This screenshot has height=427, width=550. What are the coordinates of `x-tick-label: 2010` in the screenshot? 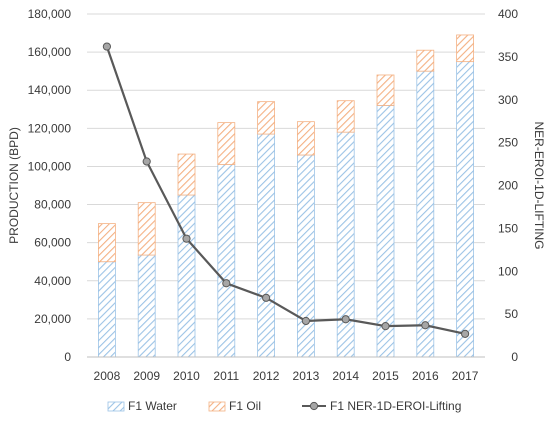 It's located at (186, 376).